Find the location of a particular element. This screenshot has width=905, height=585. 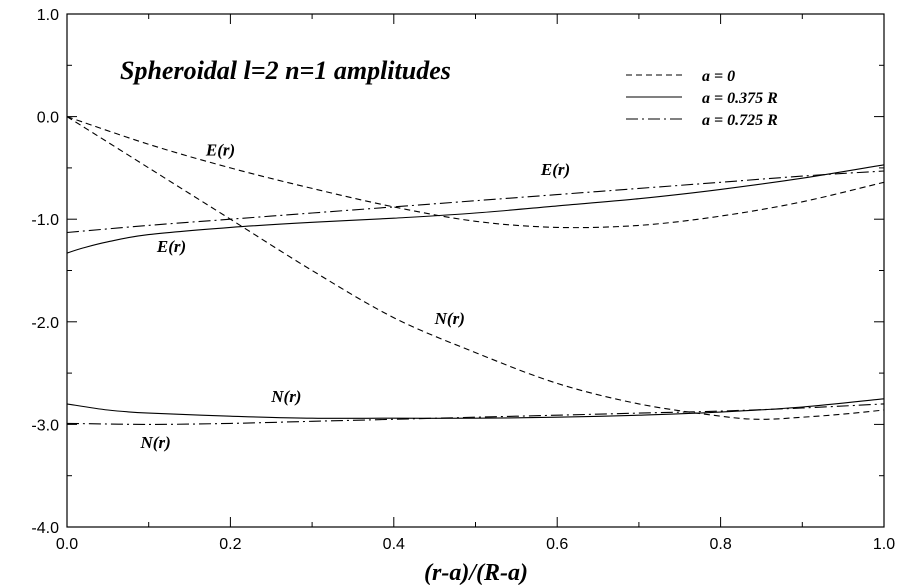

legend-label: a = 0.375 R is located at coordinates (740, 98).